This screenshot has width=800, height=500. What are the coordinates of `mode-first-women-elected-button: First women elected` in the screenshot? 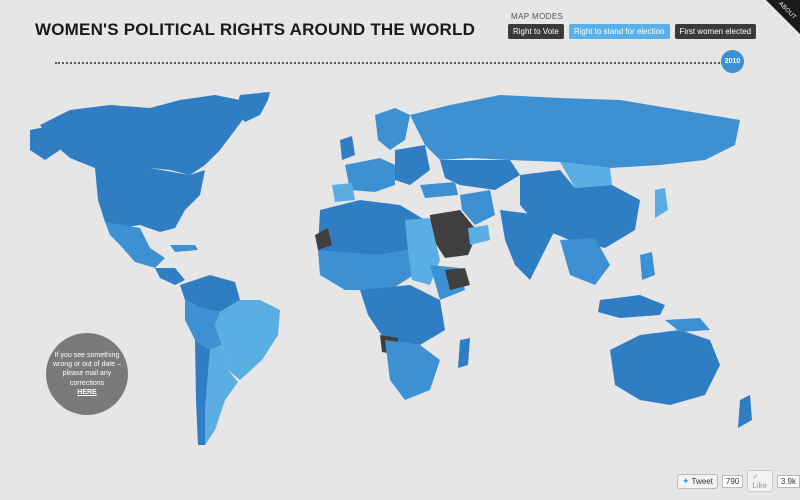 It's located at (715, 31).